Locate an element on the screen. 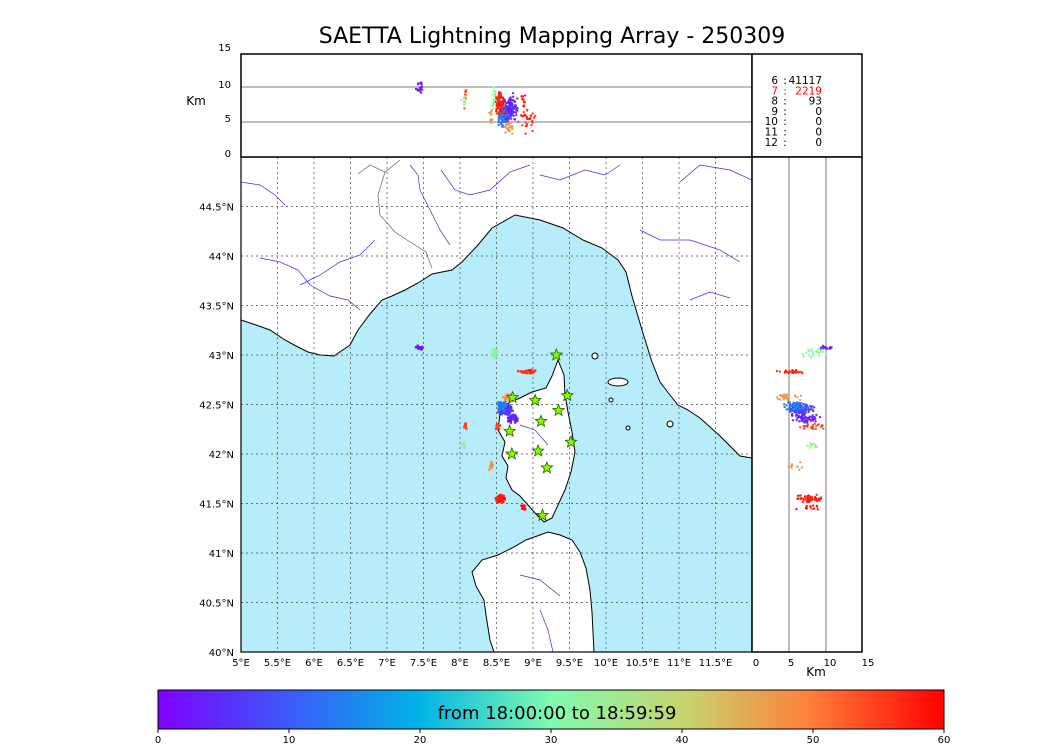 Image resolution: width=1050 pixels, height=750 pixels. station-count-value: 2219 is located at coordinates (808, 91).